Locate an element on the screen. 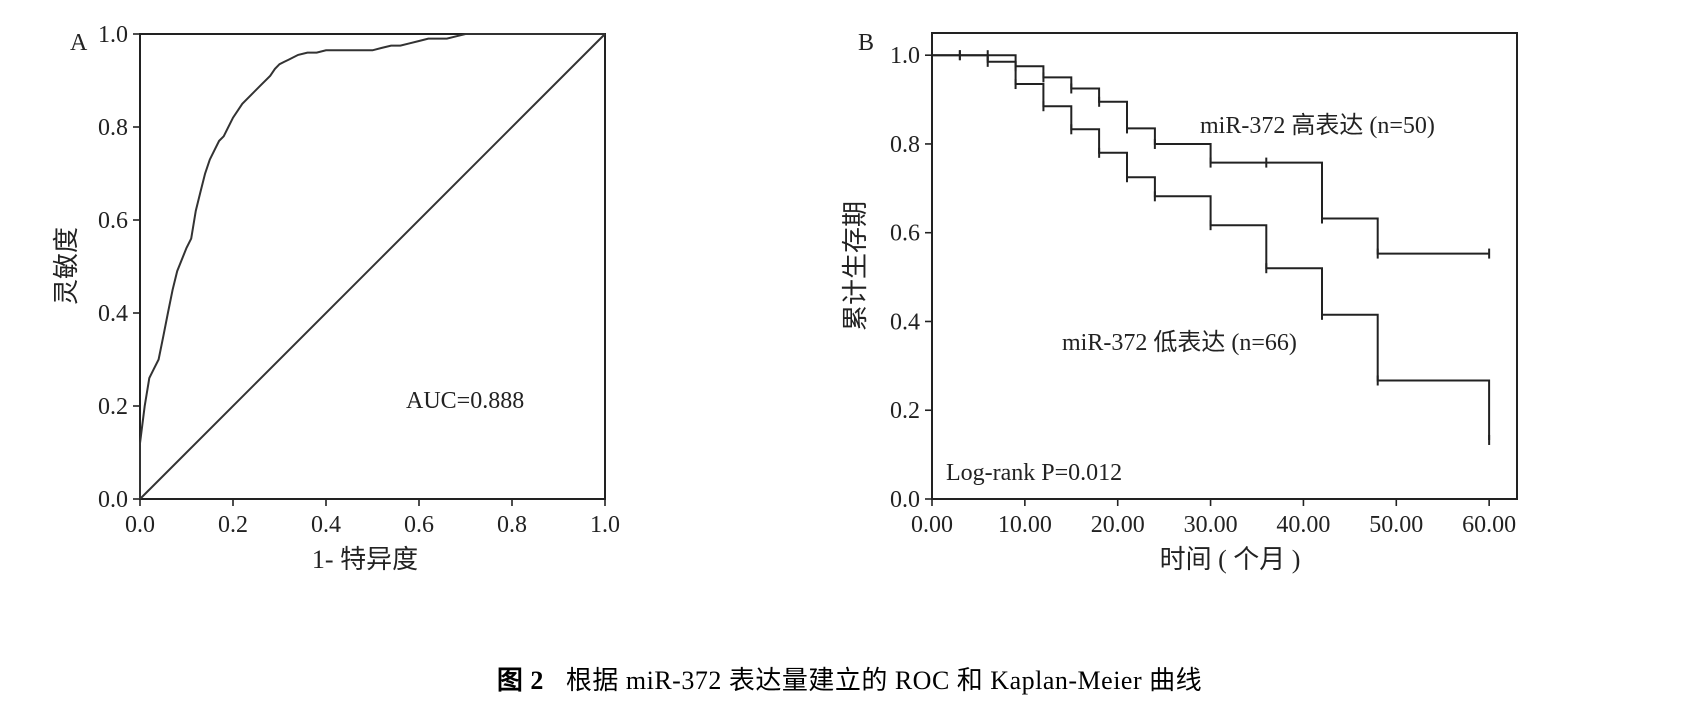  roc-y-tick-label: 0.0 is located at coordinates (113, 500).